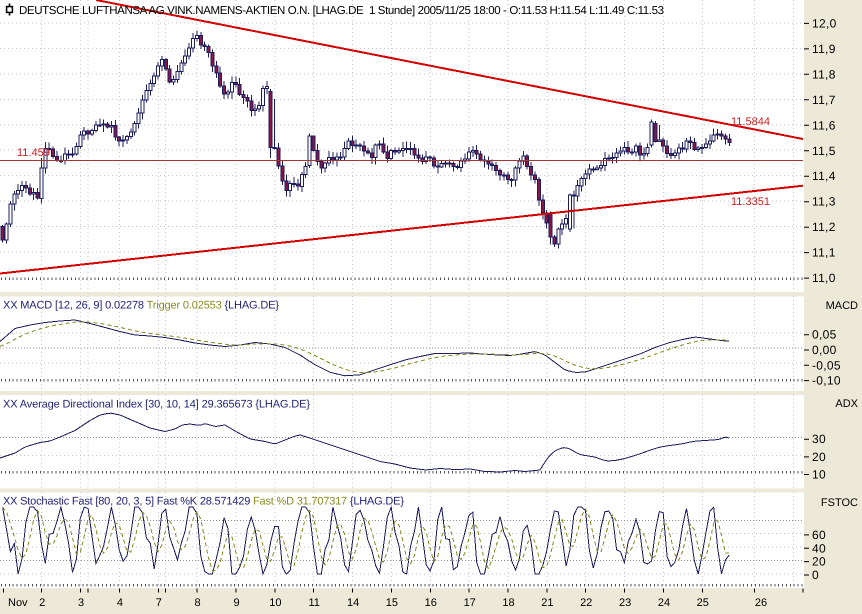  What do you see at coordinates (547, 603) in the screenshot?
I see `svg-text: 21` at bounding box center [547, 603].